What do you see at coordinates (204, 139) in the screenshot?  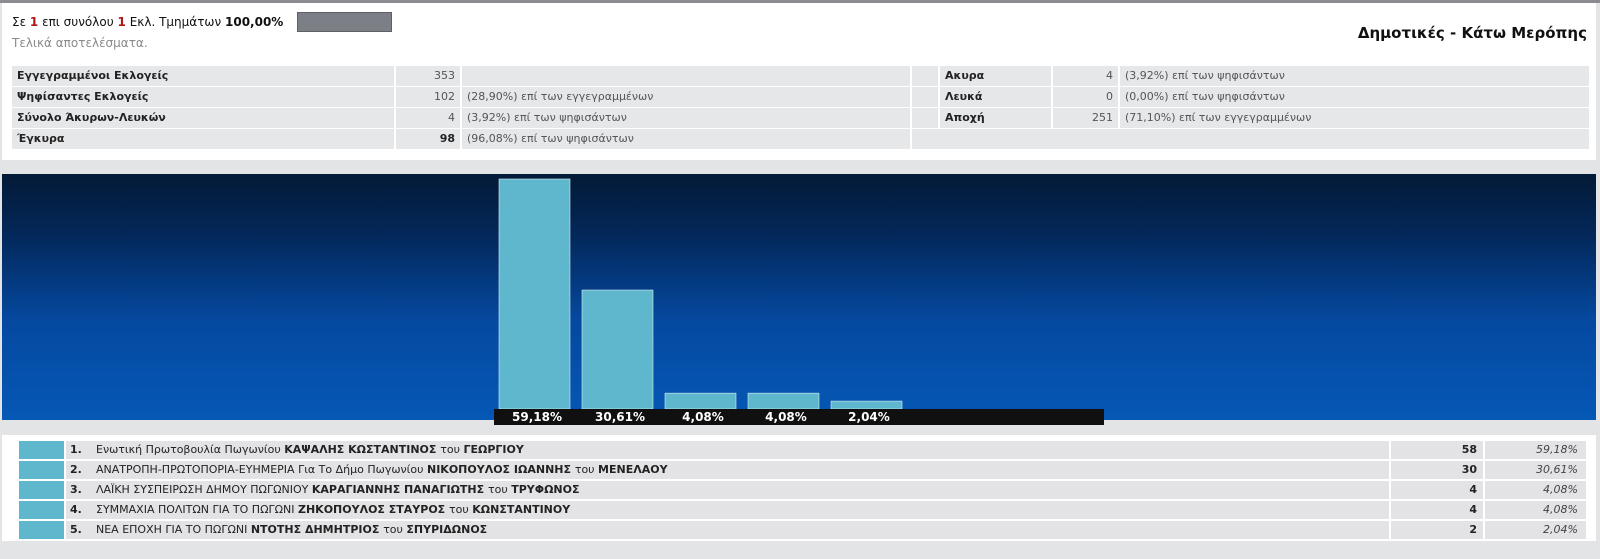 I see `valid-label: Έγκυρα` at bounding box center [204, 139].